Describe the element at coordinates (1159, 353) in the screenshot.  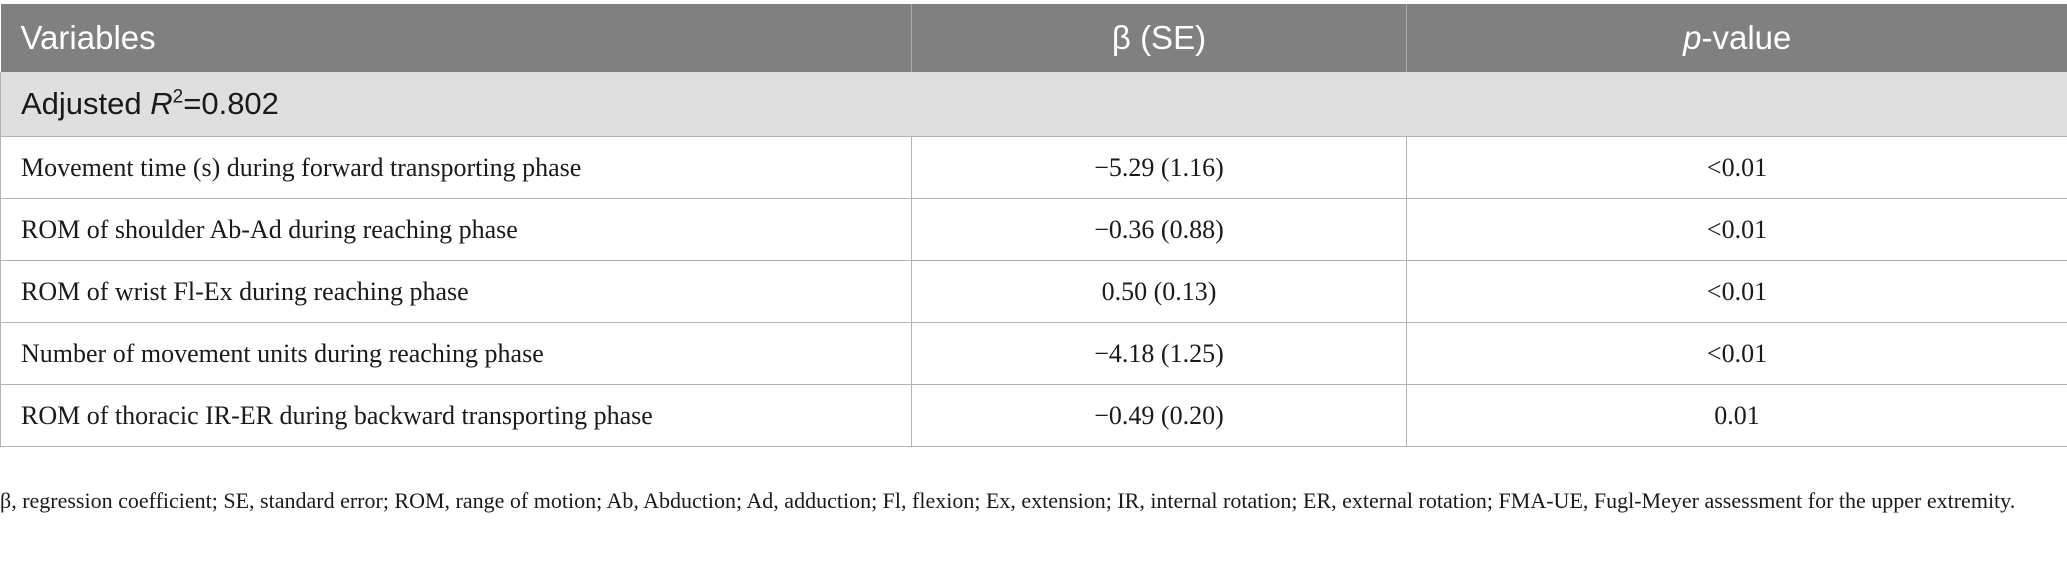
I see `beta-cell: −4.18 (1.25)` at that location.